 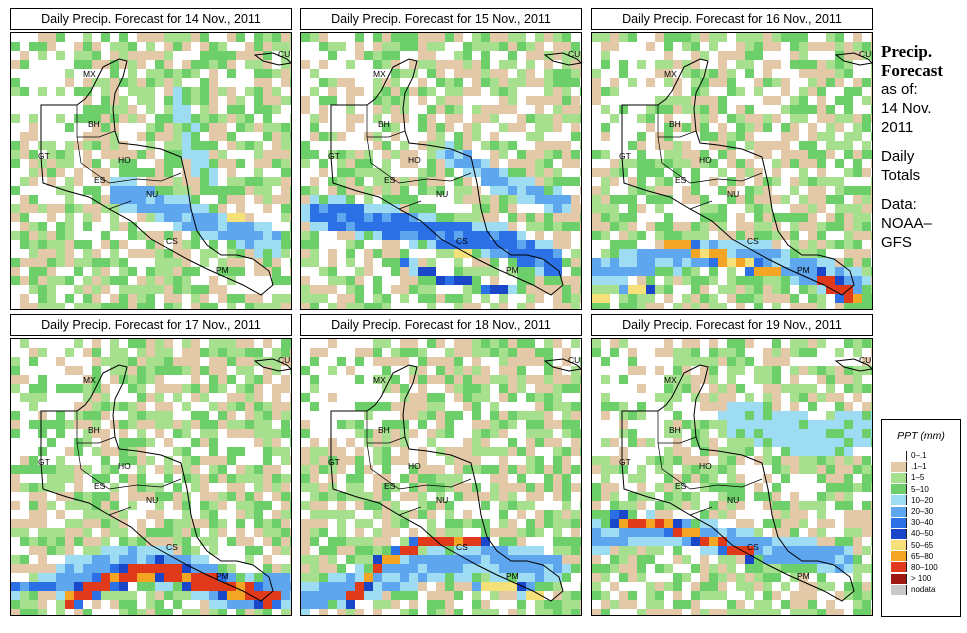 What do you see at coordinates (921, 436) in the screenshot?
I see `legend-title: PPT (mm)` at bounding box center [921, 436].